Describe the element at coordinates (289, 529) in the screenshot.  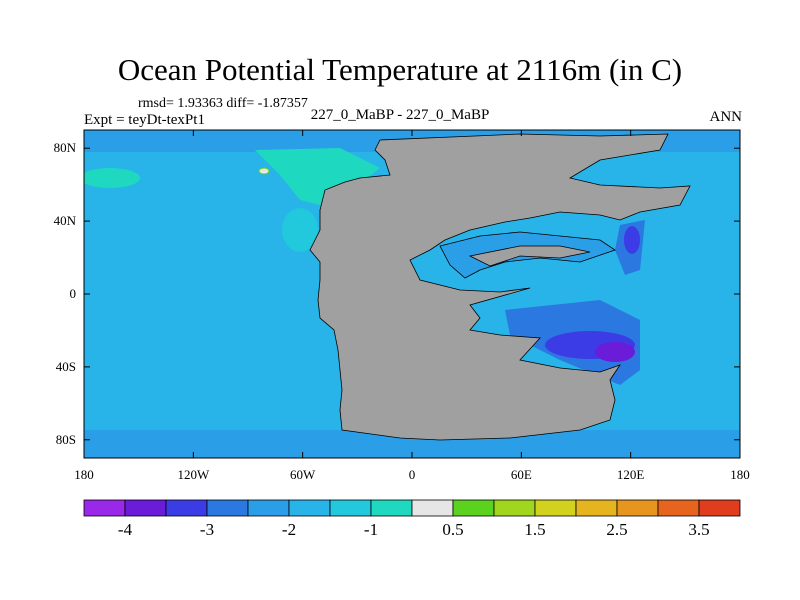
I see `colorbar-label: -2` at that location.